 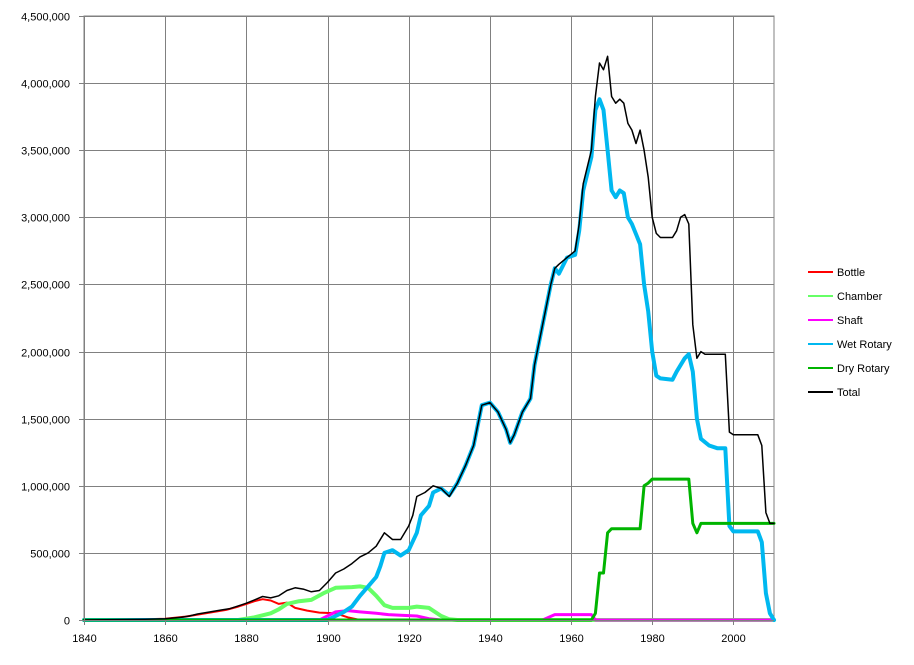 I want to click on y-tick-label: 2,000,000, so click(x=45, y=354).